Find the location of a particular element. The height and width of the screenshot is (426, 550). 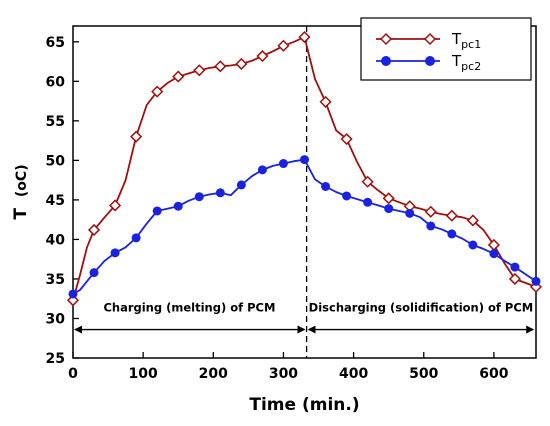

legend-marker-tpc1-left is located at coordinates (386, 39).